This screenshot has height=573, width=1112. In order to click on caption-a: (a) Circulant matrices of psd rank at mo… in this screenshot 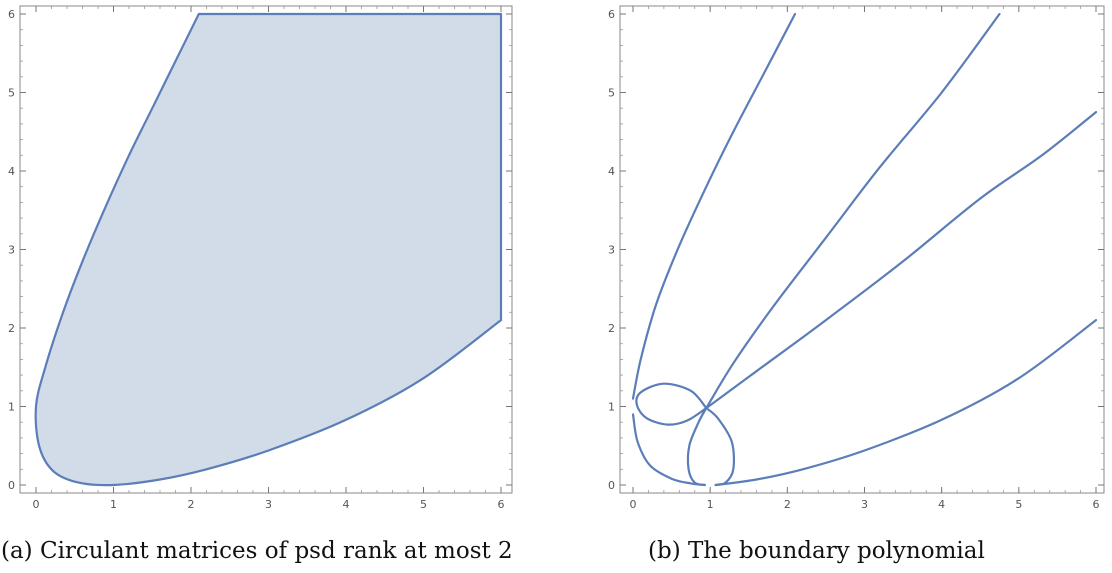, I will do `click(257, 551)`.